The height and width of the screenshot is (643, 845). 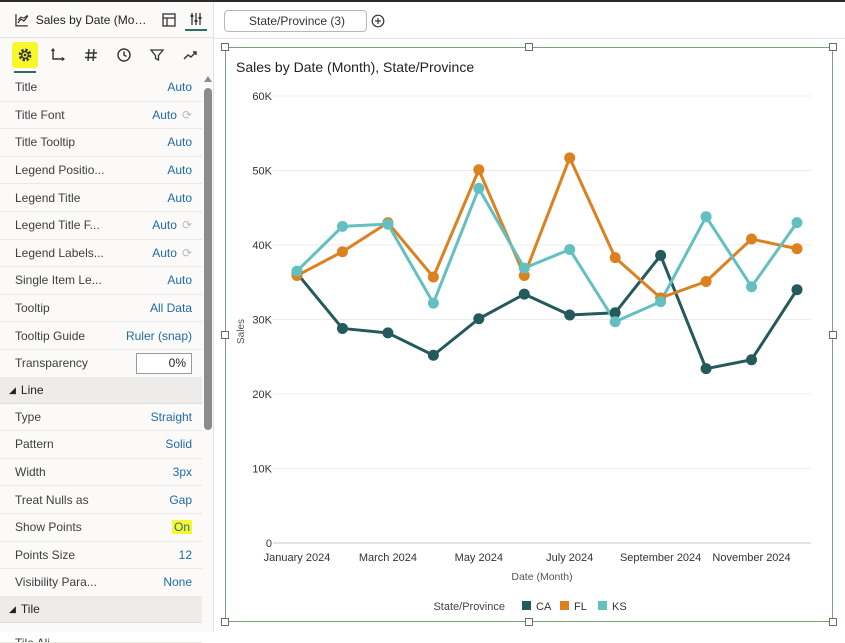 I want to click on series-line-ks, so click(x=547, y=255).